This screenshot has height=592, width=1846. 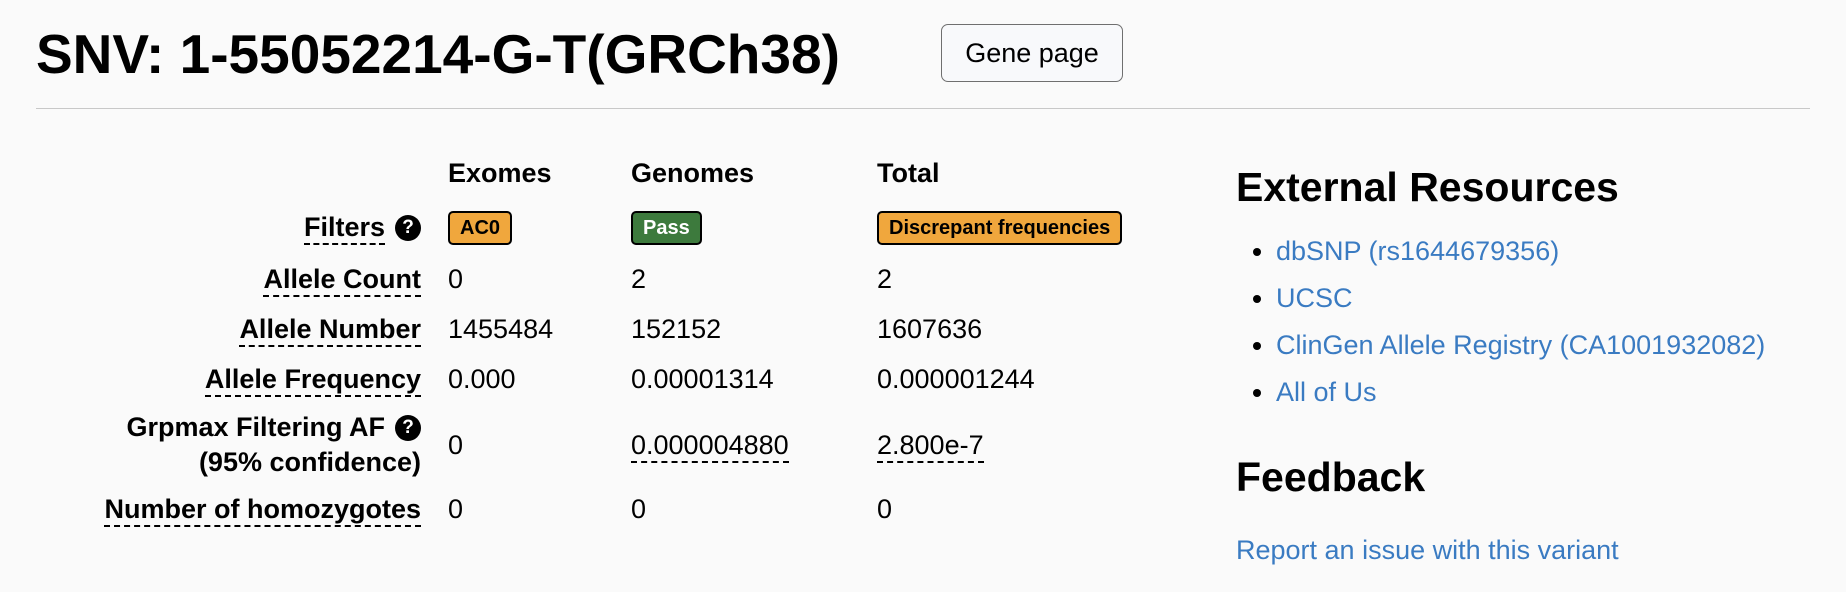 I want to click on list-item: All of Us, so click(x=1546, y=392).